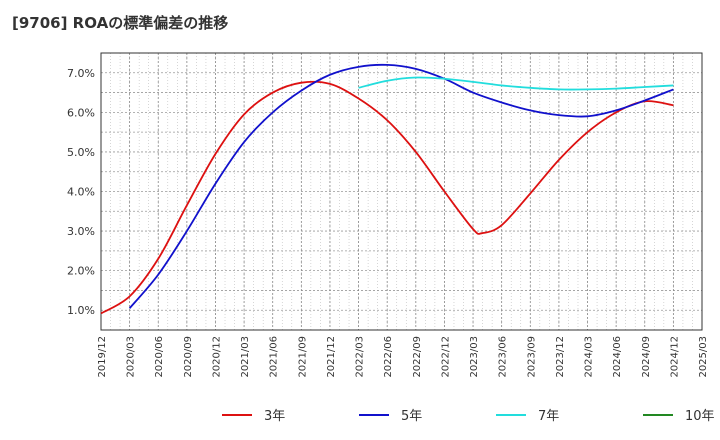  Describe the element at coordinates (131, 357) in the screenshot. I see `x-tick-label: 2020/03` at that location.